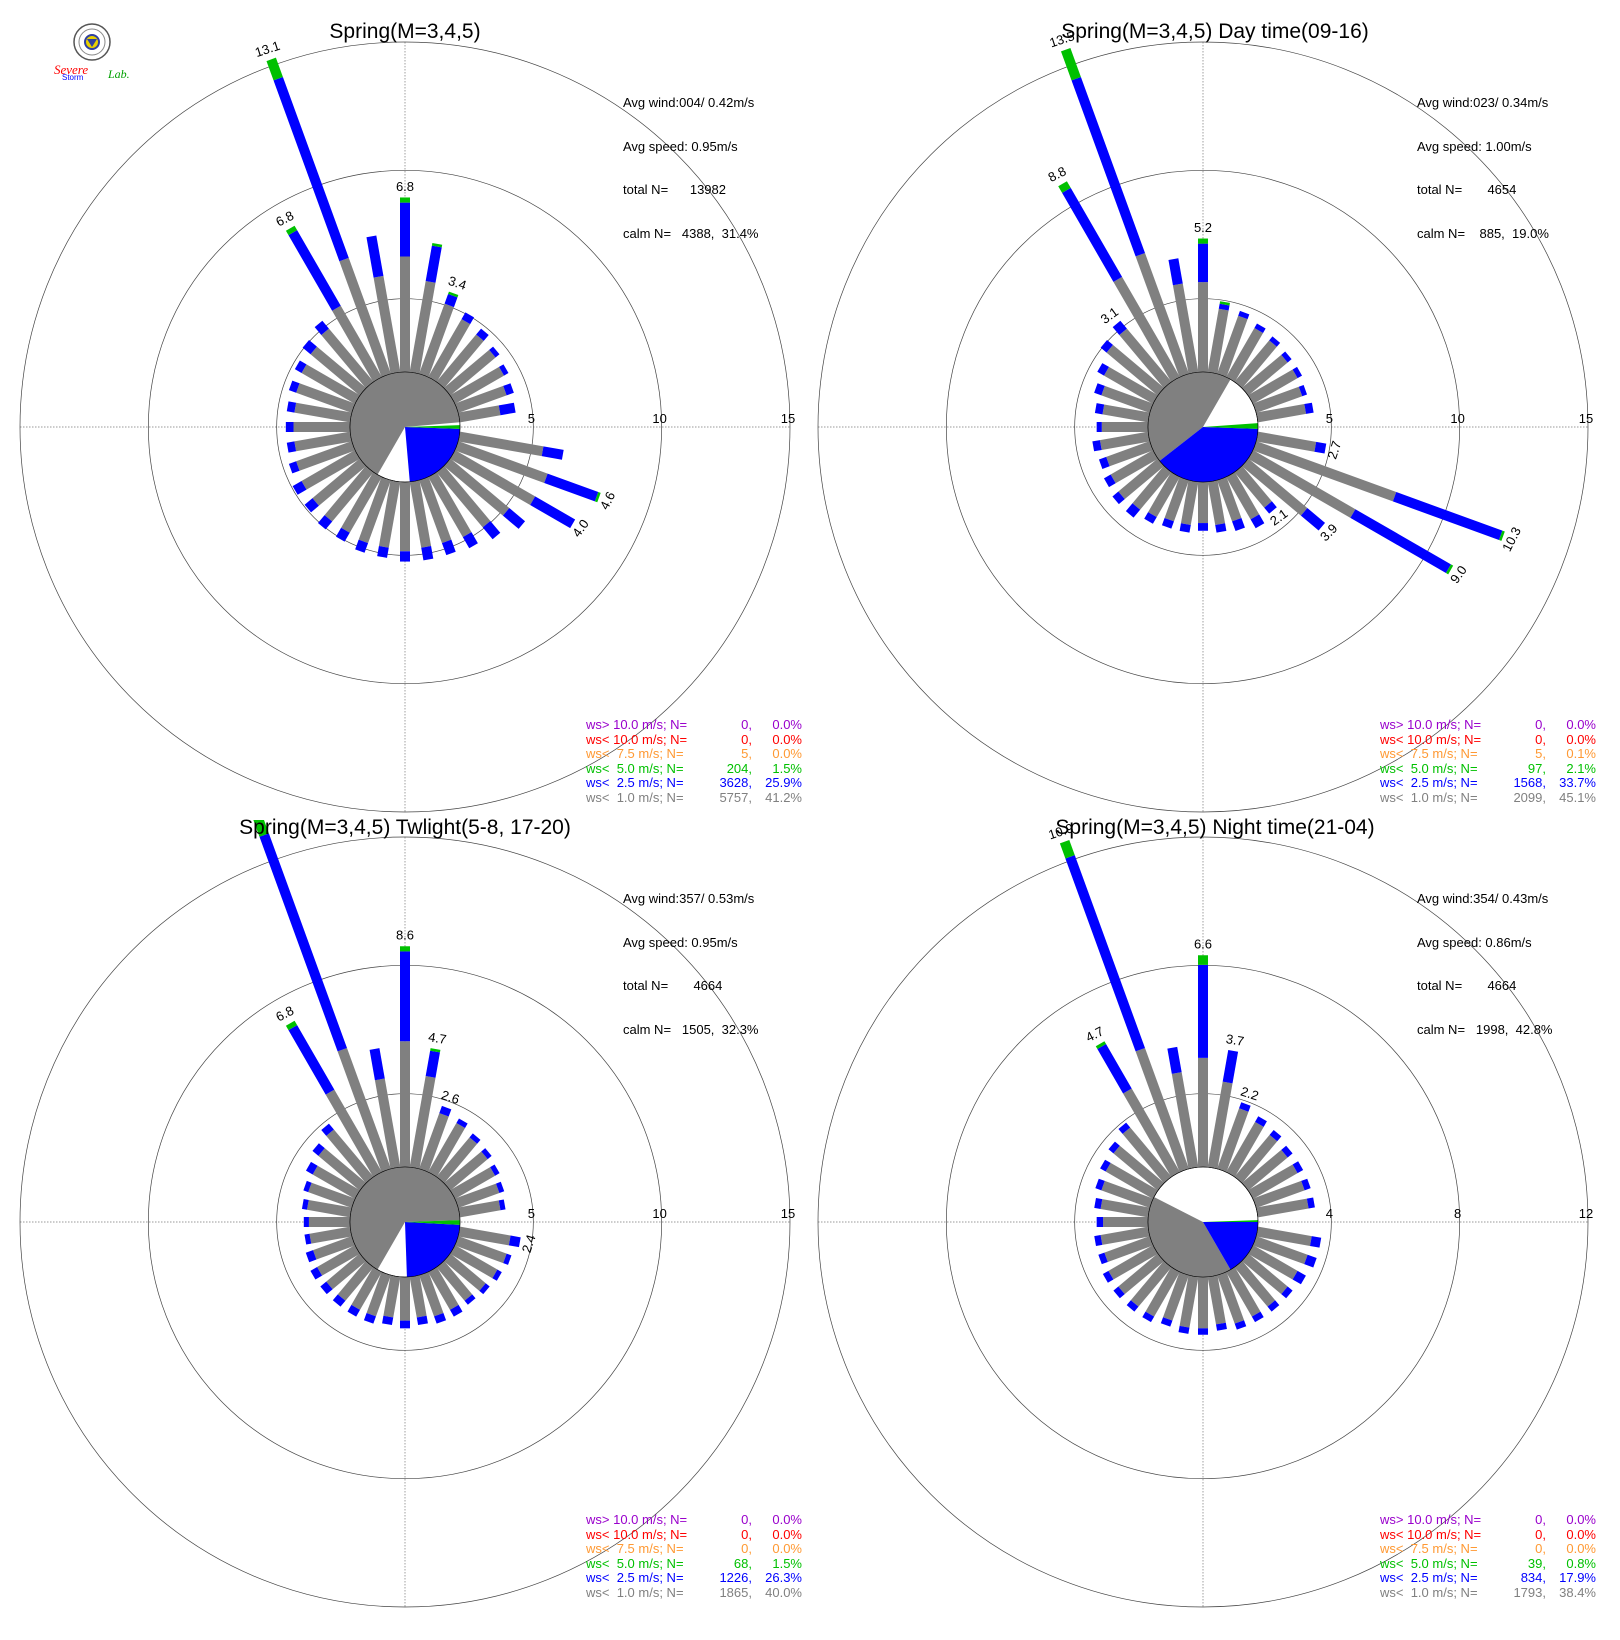  Describe the element at coordinates (783, 782) in the screenshot. I see `legend-percent: 25.9%` at that location.